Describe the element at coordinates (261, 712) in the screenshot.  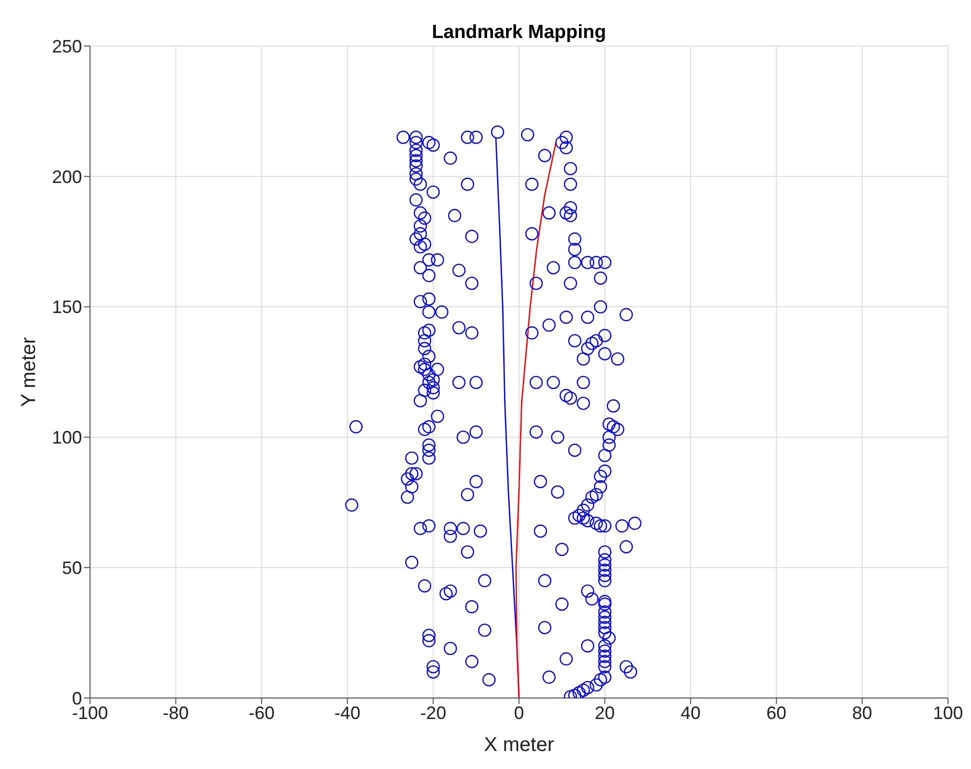
I see `x-tick-label: -60` at that location.